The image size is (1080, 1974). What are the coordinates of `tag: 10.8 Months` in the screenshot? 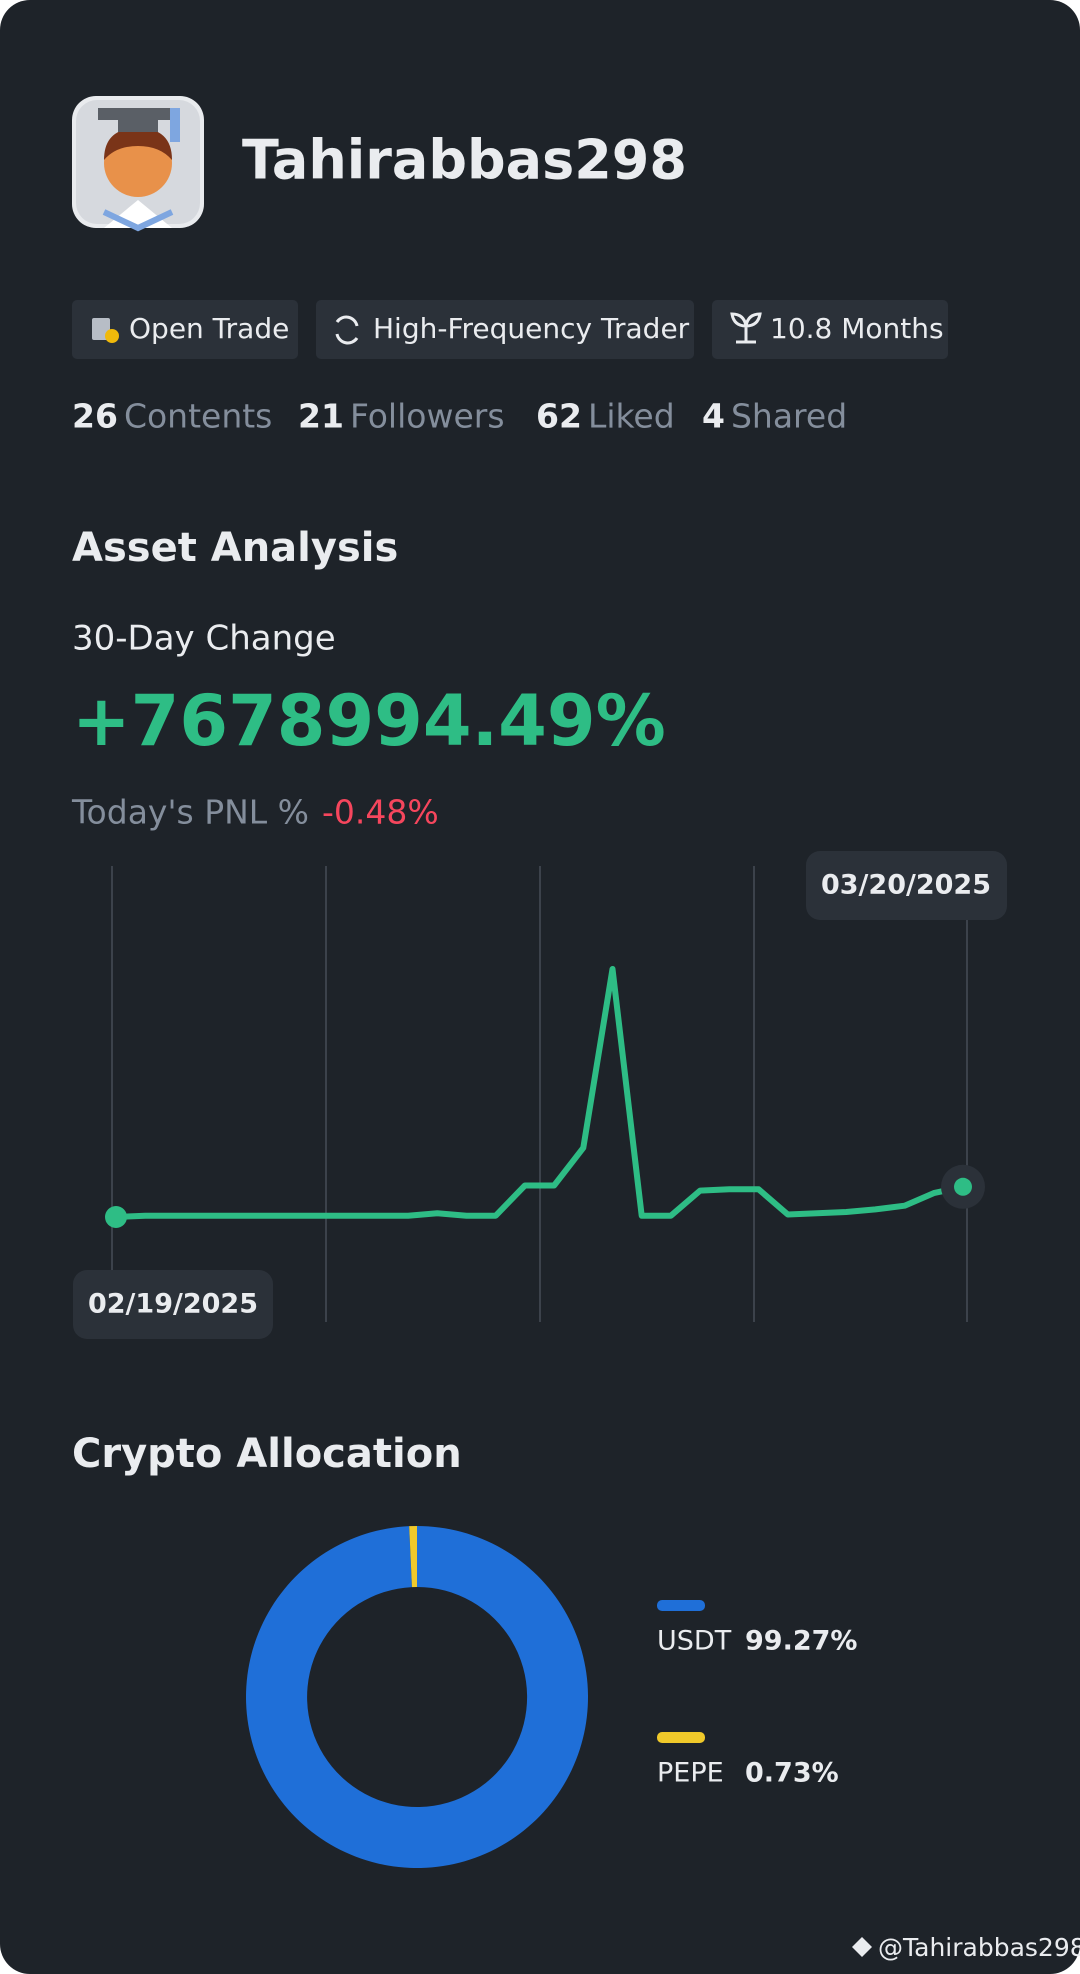 It's located at (830, 329).